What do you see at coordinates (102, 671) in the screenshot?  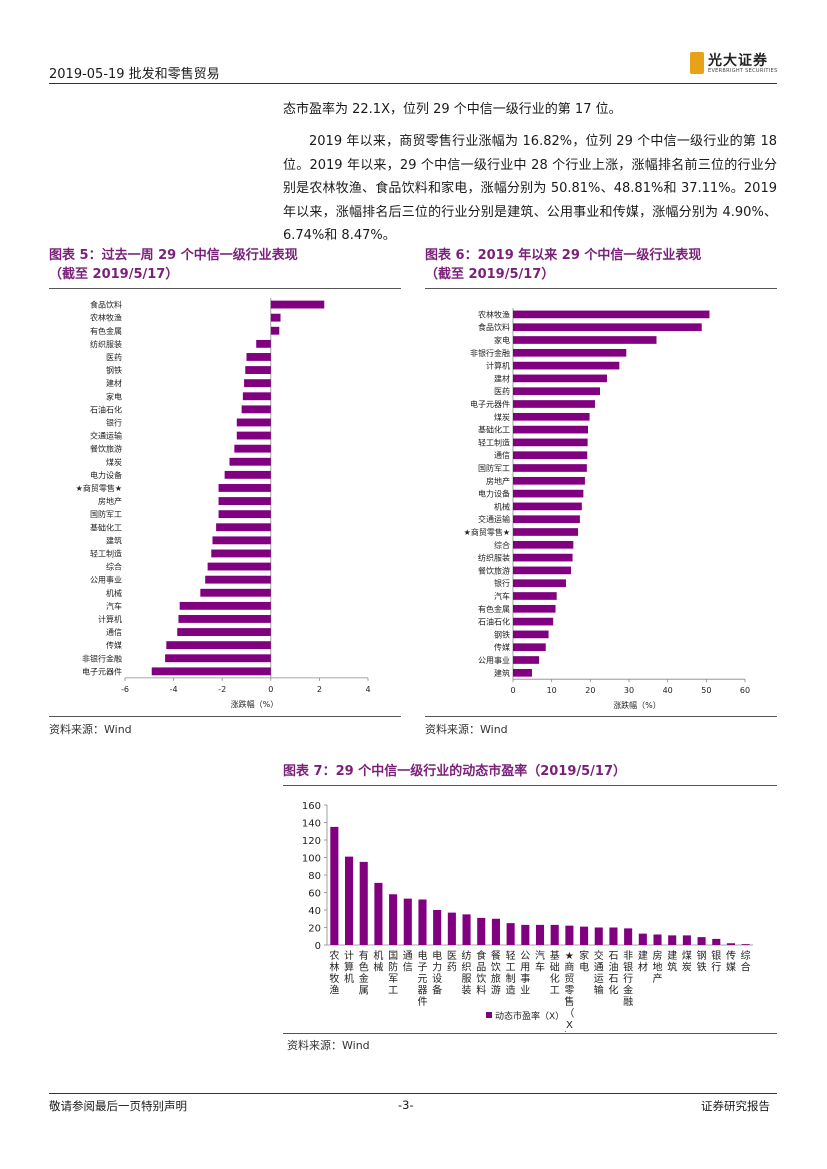 I see `fig5-category-label: 电子元器件` at bounding box center [102, 671].